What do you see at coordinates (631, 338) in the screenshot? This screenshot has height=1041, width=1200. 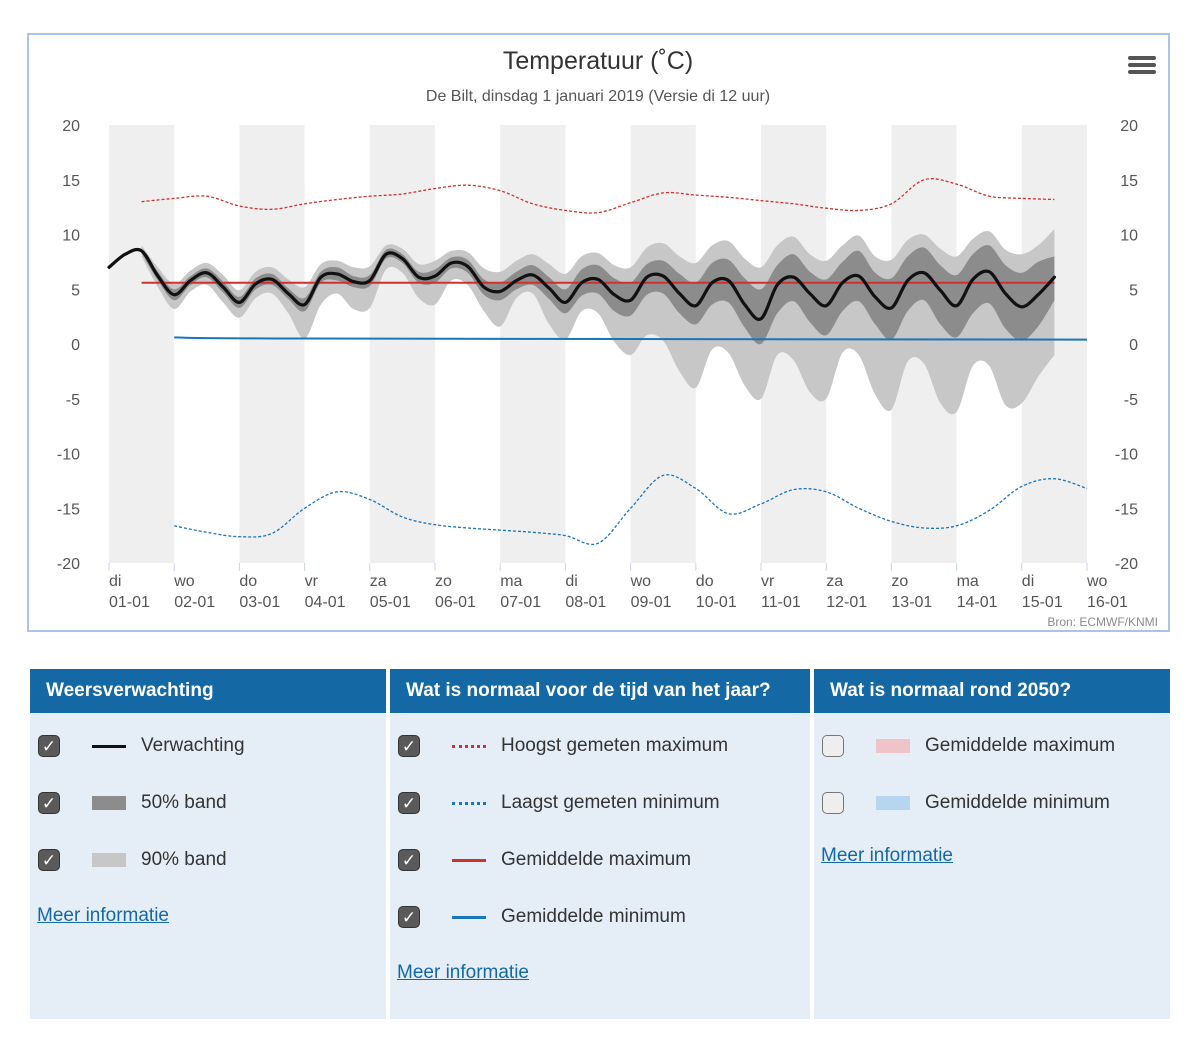 I see `series-gemiddelde-minimum` at bounding box center [631, 338].